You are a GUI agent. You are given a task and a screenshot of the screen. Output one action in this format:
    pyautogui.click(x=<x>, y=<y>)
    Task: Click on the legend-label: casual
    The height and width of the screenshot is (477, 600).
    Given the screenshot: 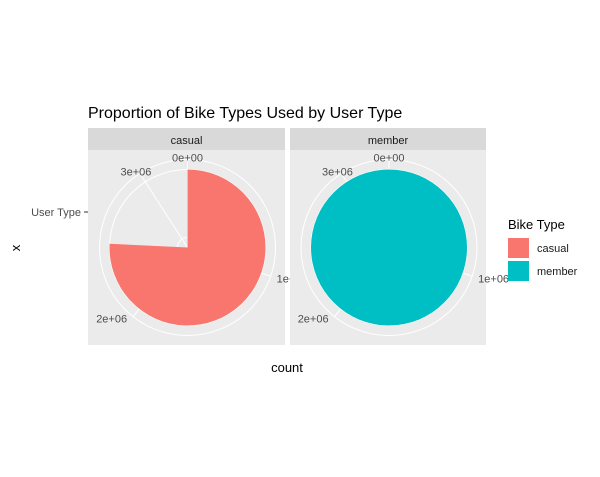 What is the action you would take?
    pyautogui.click(x=553, y=249)
    